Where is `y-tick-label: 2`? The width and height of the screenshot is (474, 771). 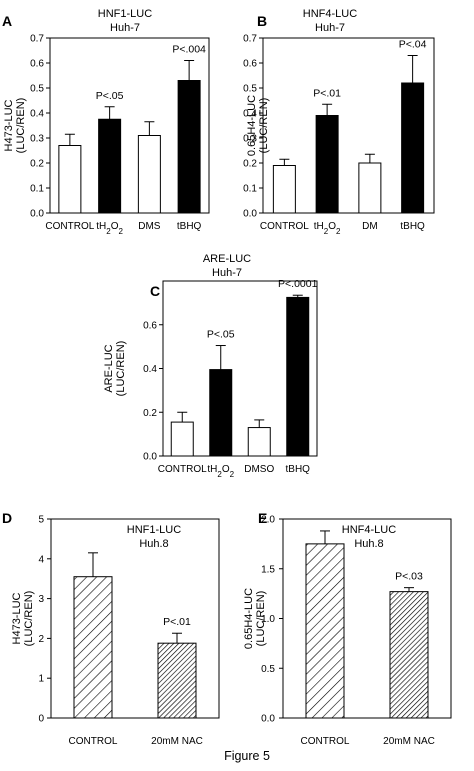
y-tick-label: 2 is located at coordinates (41, 639).